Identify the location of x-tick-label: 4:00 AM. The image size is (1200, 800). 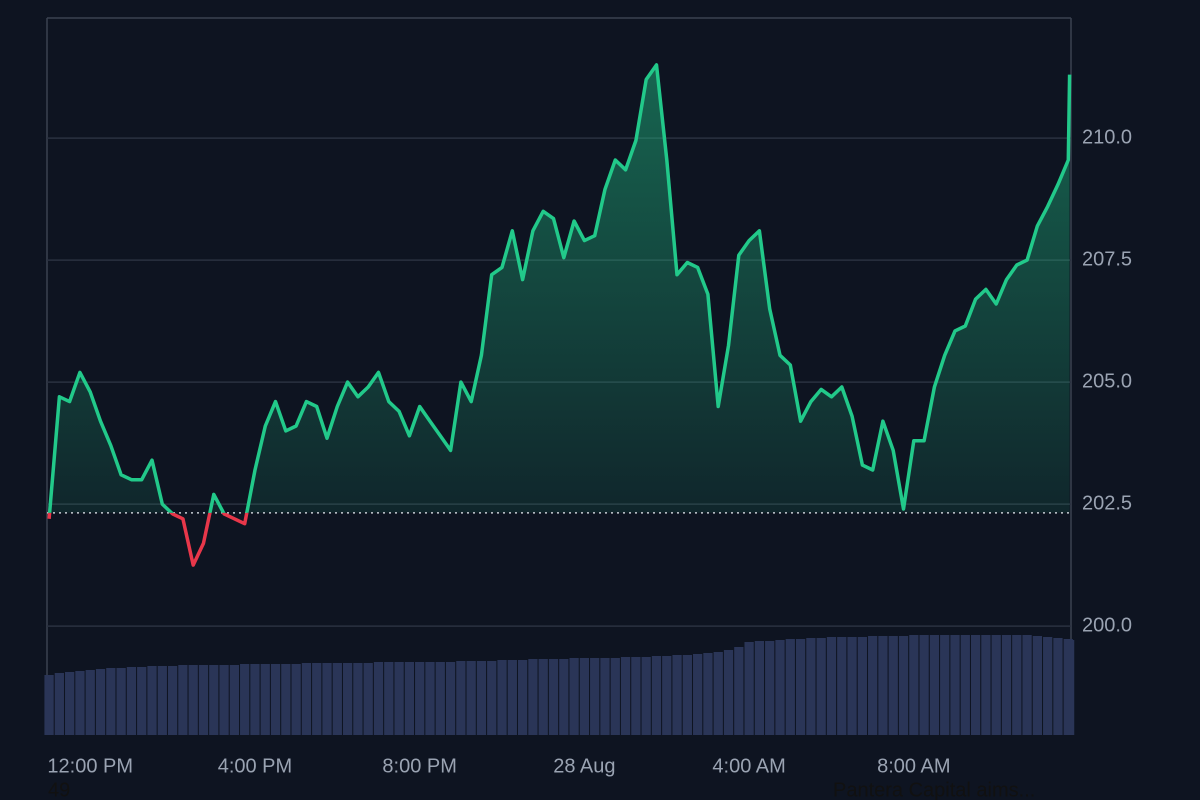
(748, 766).